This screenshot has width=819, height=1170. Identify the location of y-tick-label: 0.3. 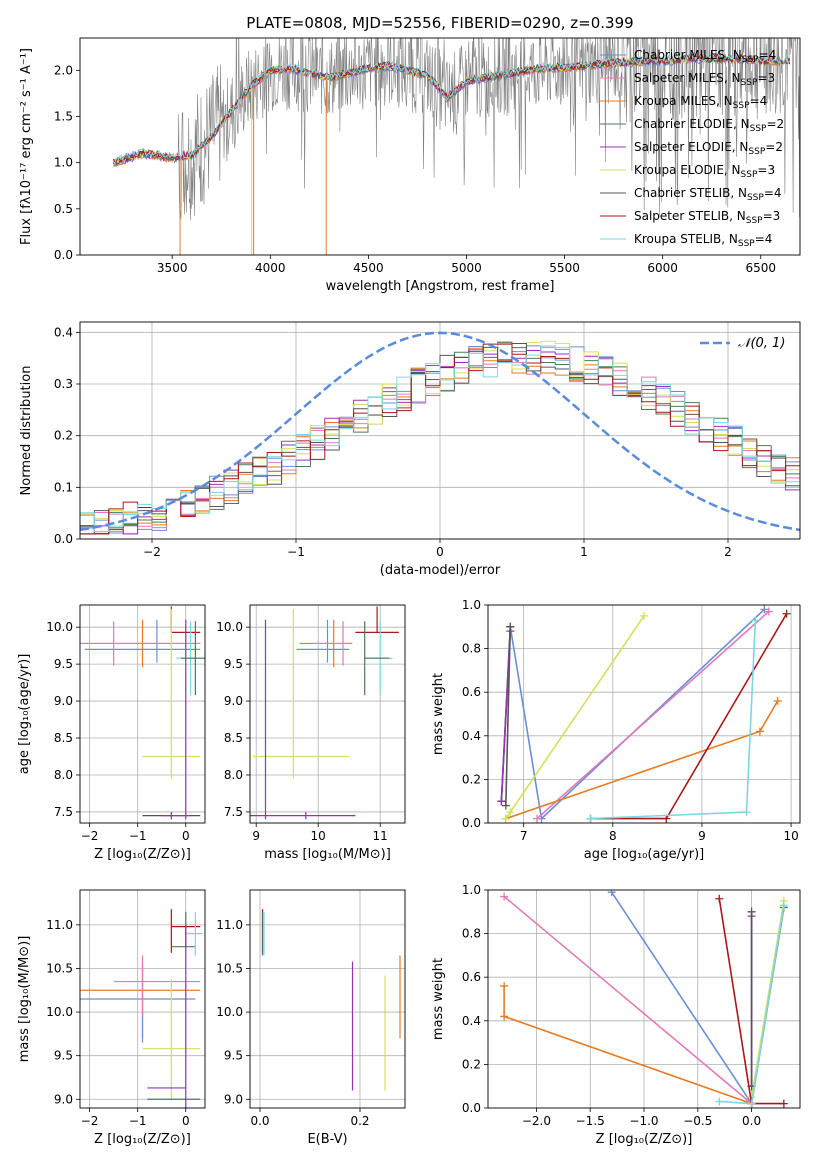
(63, 384).